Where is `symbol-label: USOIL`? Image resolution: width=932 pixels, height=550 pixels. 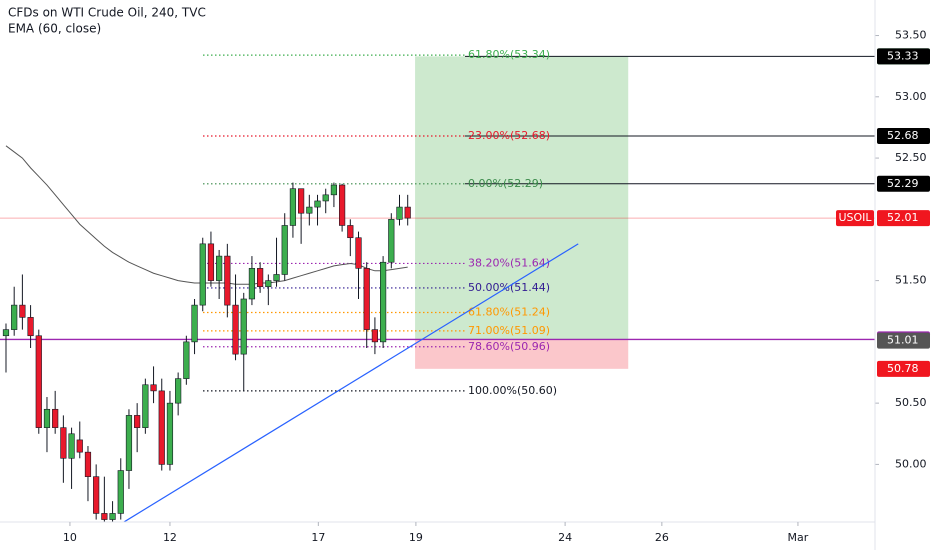 symbol-label: USOIL is located at coordinates (855, 217).